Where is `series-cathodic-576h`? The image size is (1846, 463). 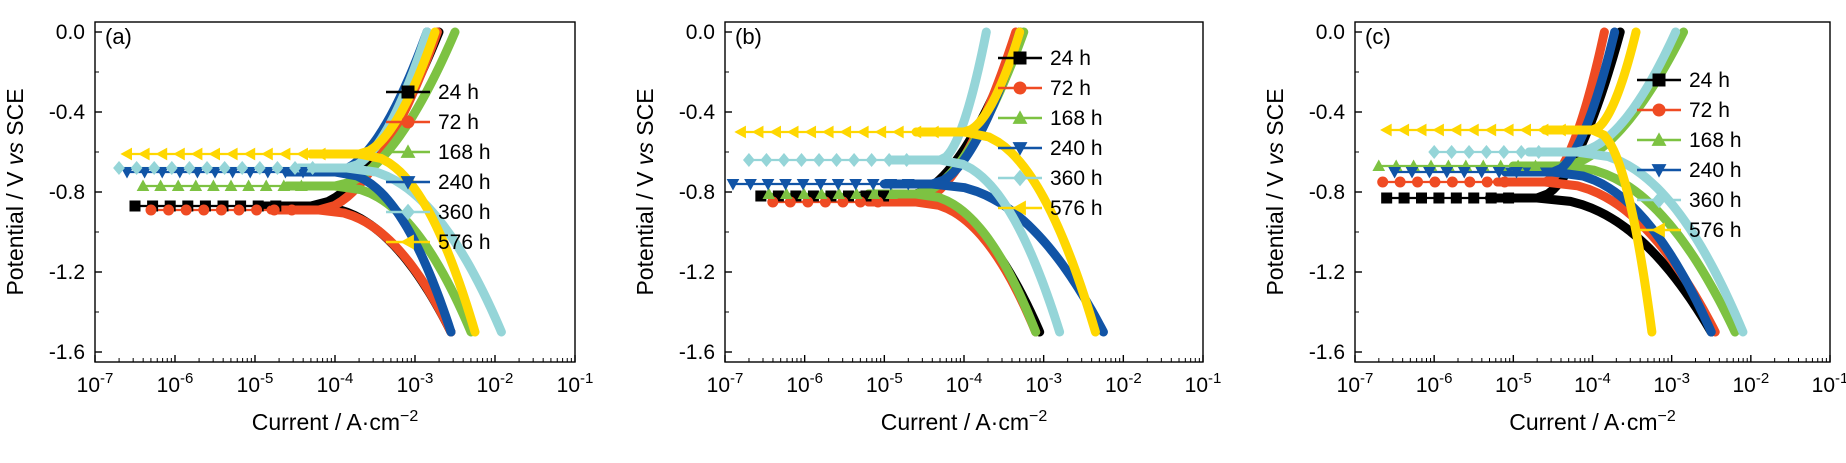 series-cathodic-576h is located at coordinates (1005, 232).